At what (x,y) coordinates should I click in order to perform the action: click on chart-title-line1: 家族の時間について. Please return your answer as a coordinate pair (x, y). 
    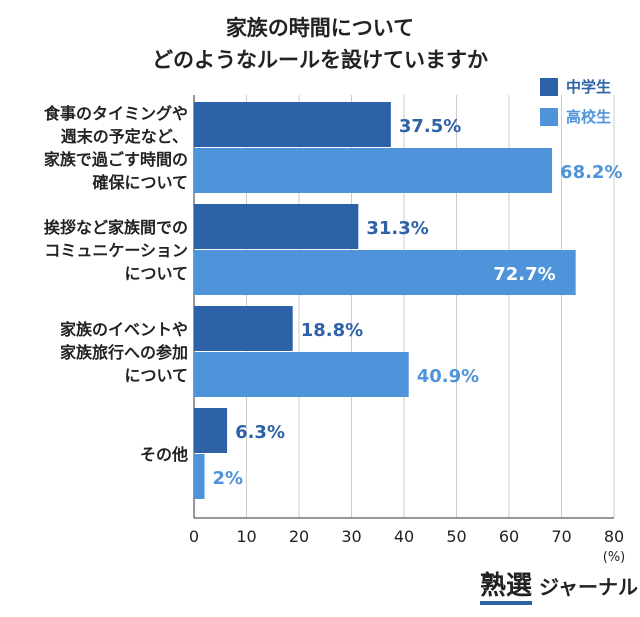
    Looking at the image, I should click on (320, 28).